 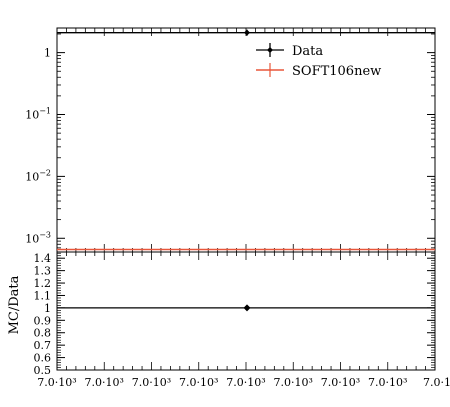 What do you see at coordinates (14, 304) in the screenshot?
I see `ratio-y-axis-title: MC/Data` at bounding box center [14, 304].